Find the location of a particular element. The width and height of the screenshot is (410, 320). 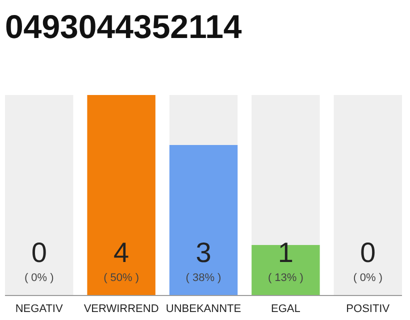

x-tick-label: NEGATIV is located at coordinates (39, 309).